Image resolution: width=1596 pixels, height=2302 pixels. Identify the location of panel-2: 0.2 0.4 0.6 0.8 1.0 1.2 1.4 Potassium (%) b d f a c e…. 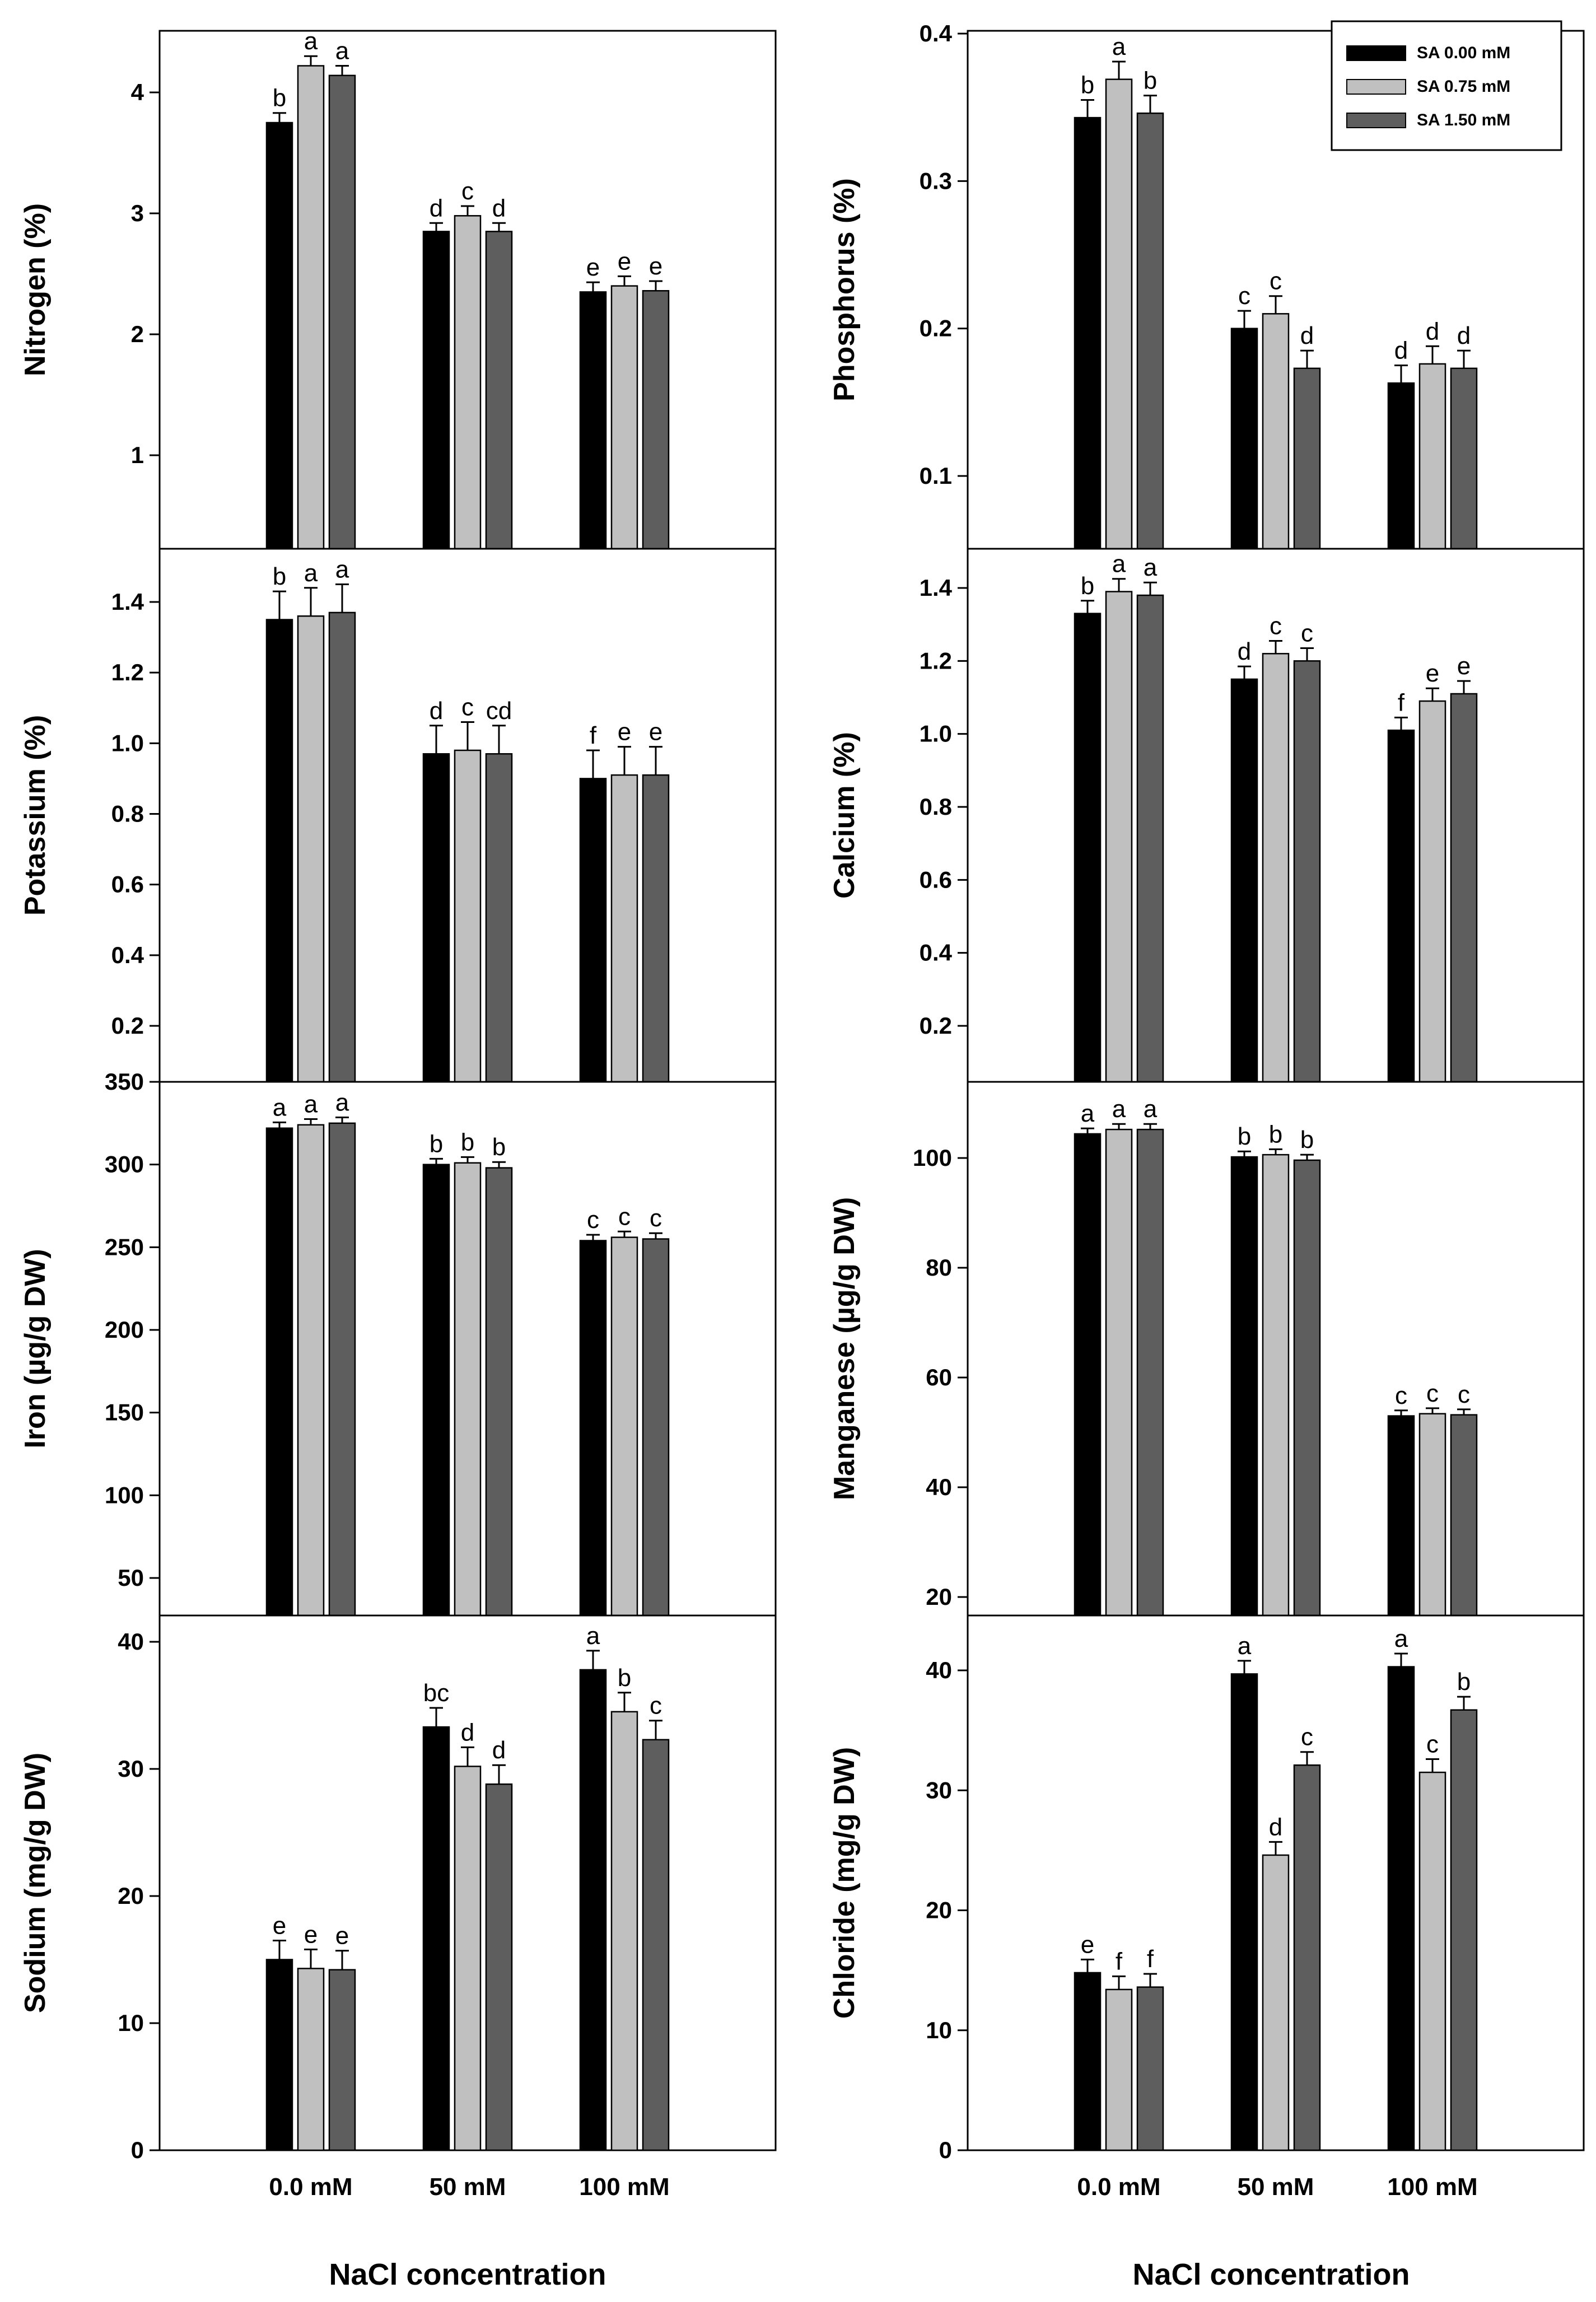
(398, 815).